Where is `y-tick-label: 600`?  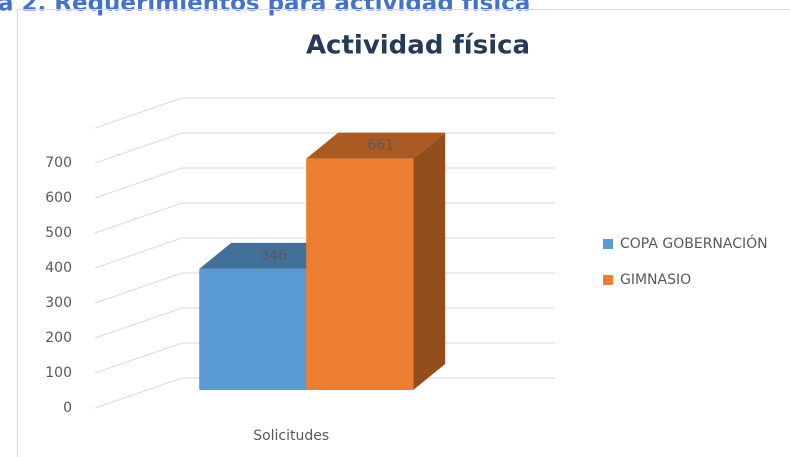
y-tick-label: 600 is located at coordinates (58, 198).